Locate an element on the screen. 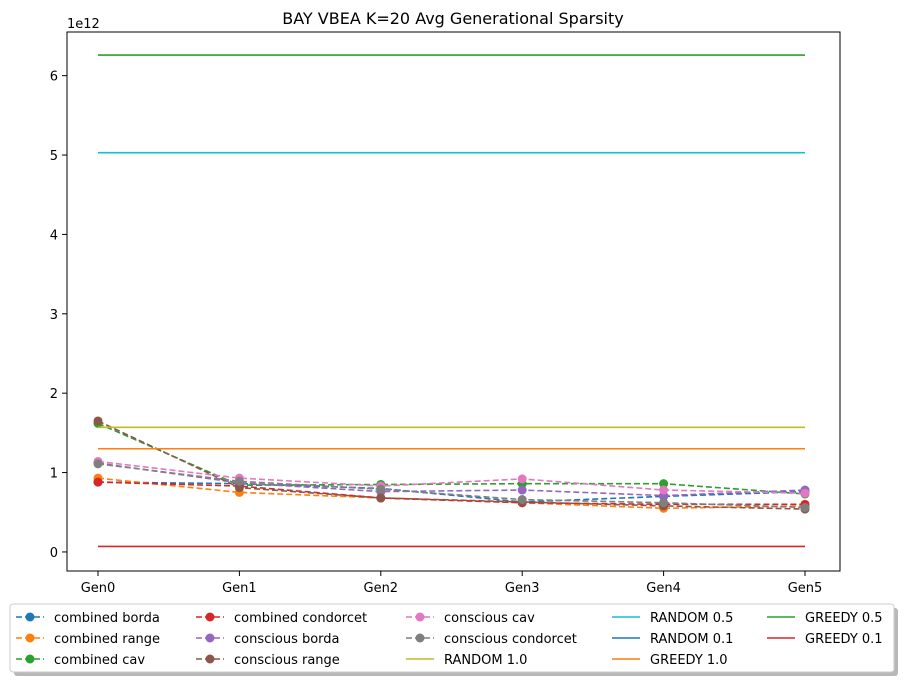 Image resolution: width=905 pixels, height=682 pixels. legend-label: GREEDY 1.0 is located at coordinates (689, 660).